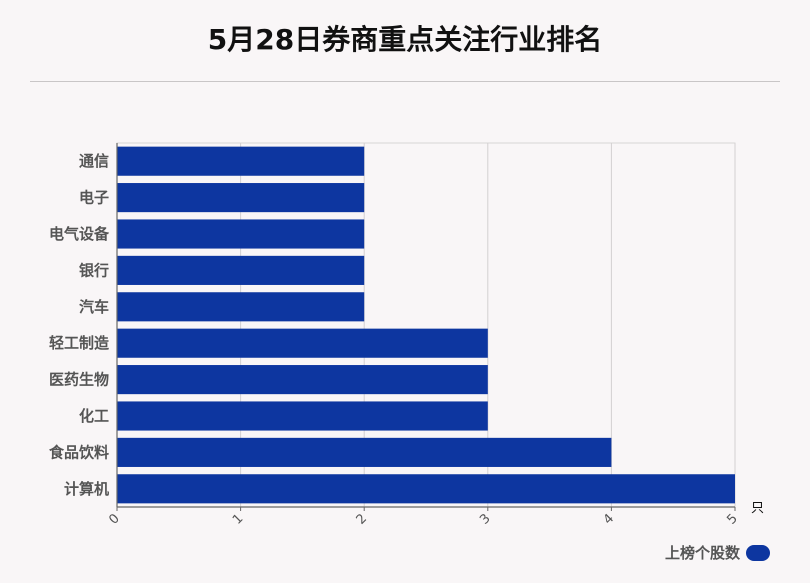  I want to click on category-label-1: 通信, so click(94, 161).